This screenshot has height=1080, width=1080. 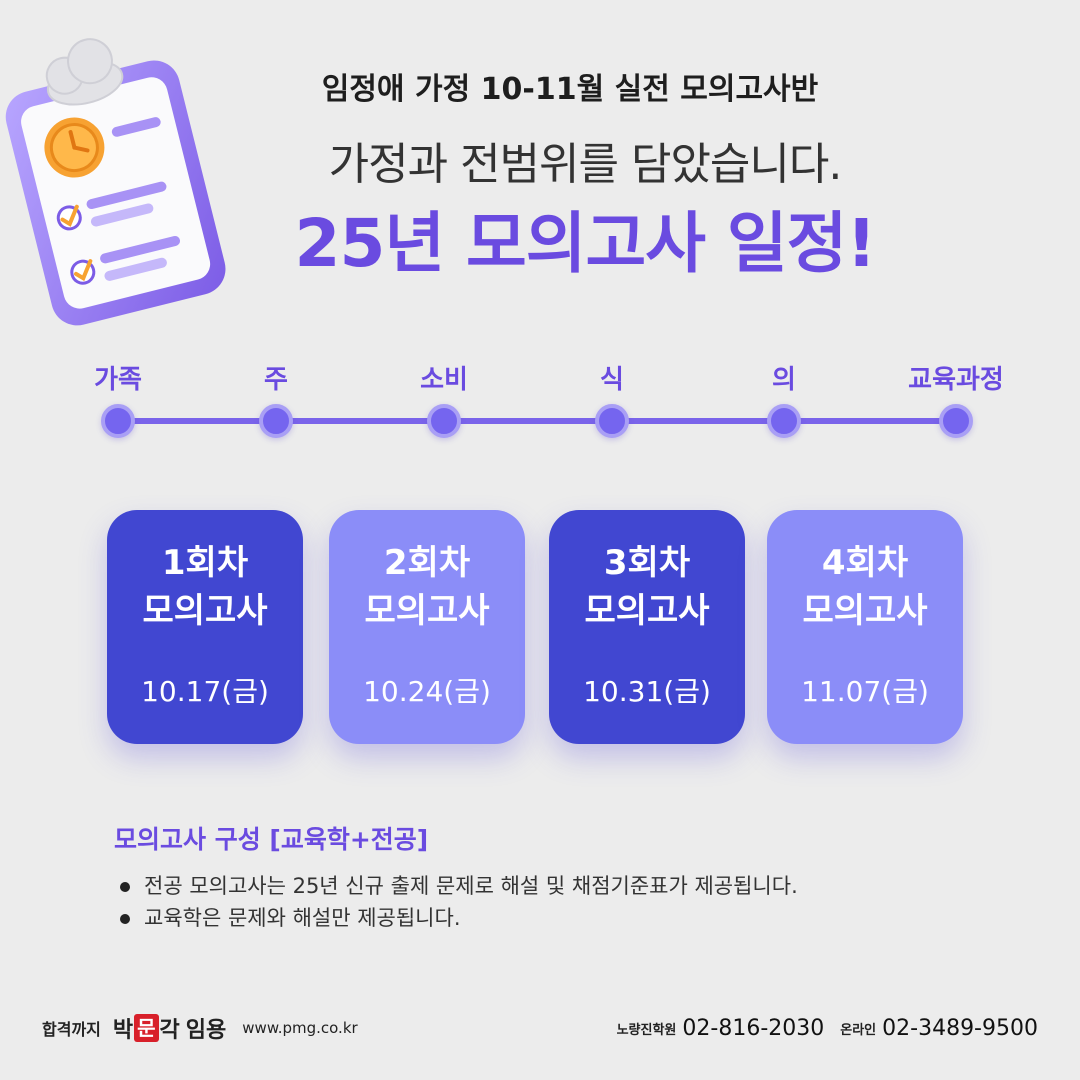 I want to click on timeline-step-1: 가족, so click(x=118, y=399).